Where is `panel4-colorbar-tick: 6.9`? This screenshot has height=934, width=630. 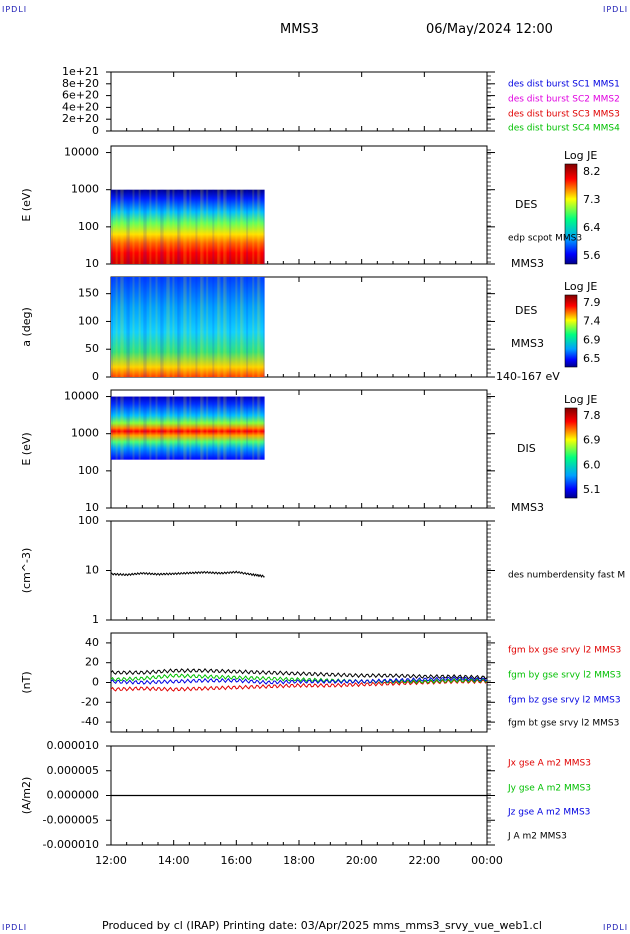 panel4-colorbar-tick: 6.9 is located at coordinates (592, 440).